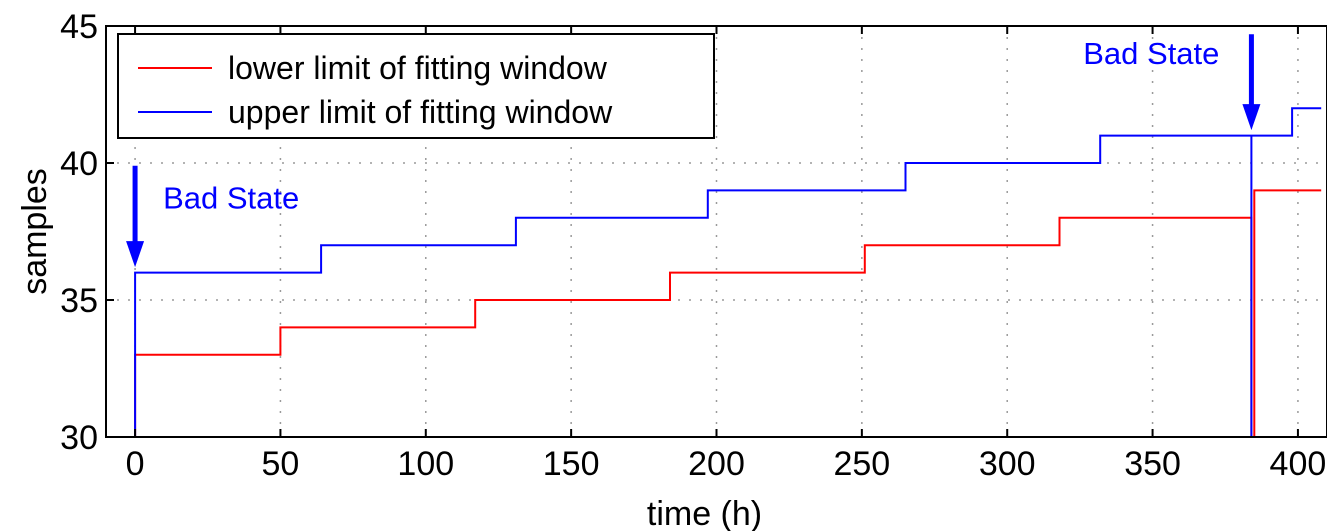 The width and height of the screenshot is (1327, 531). I want to click on x-tick-label: 150, so click(571, 464).